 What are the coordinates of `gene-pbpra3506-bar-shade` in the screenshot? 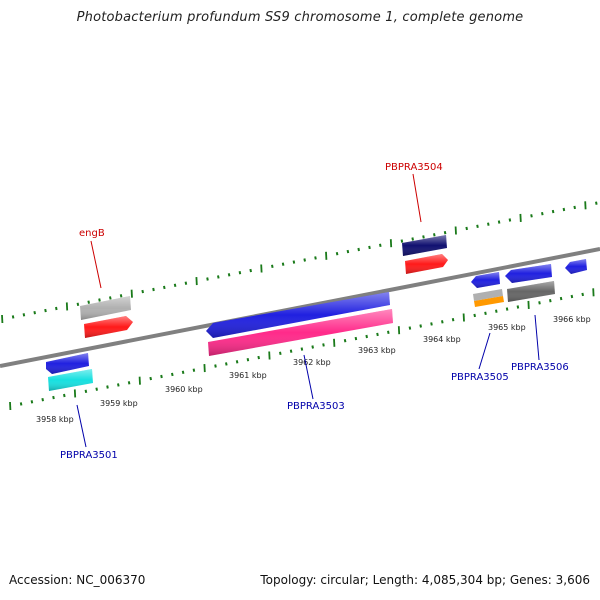 It's located at (531, 291).